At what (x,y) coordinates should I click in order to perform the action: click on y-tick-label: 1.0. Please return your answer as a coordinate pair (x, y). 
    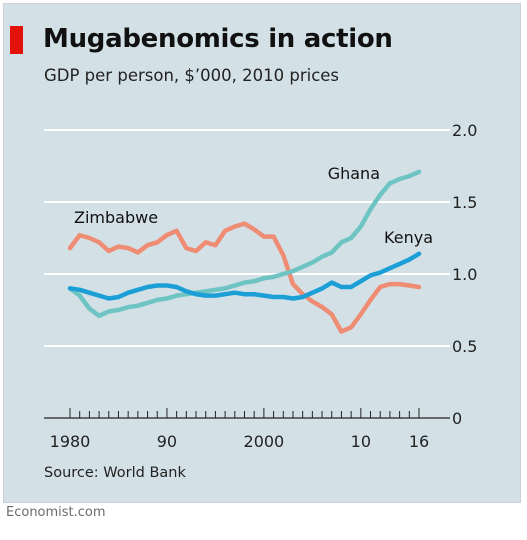
    Looking at the image, I should click on (464, 274).